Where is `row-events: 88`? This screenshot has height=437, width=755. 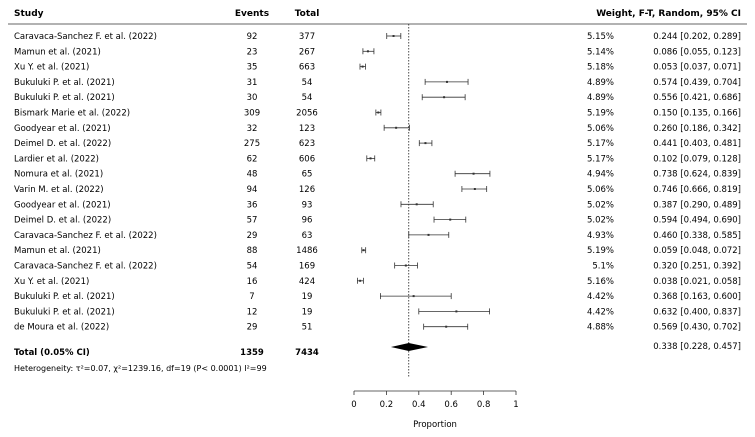 row-events: 88 is located at coordinates (252, 251).